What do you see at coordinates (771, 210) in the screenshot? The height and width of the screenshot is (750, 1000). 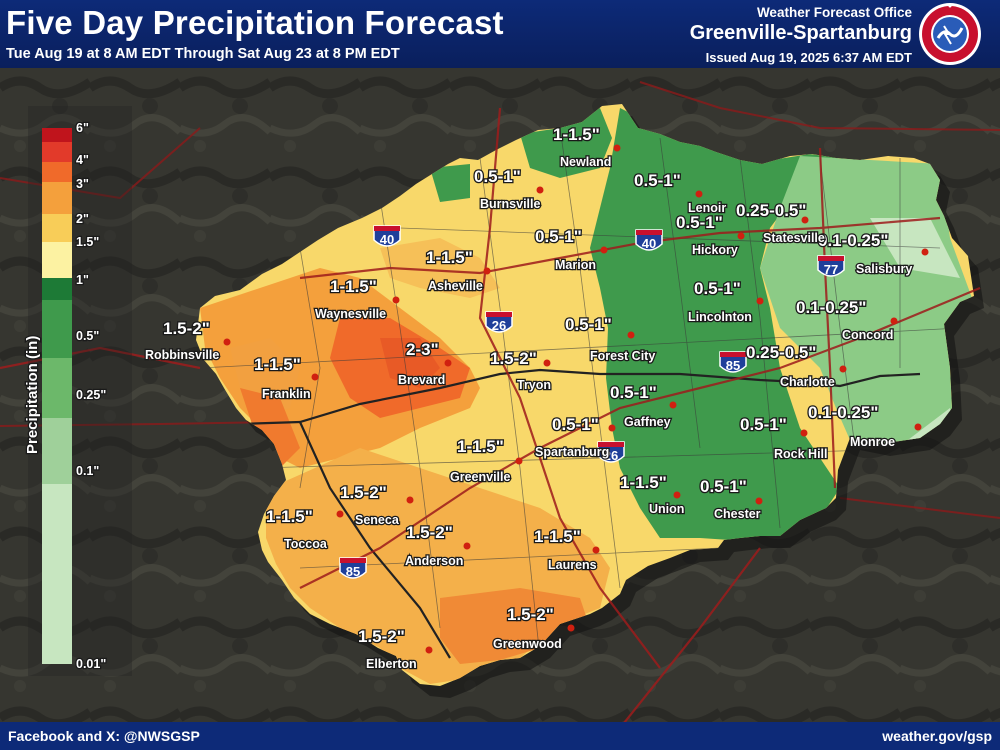 I see `amount-label: 0.25-0.5"` at bounding box center [771, 210].